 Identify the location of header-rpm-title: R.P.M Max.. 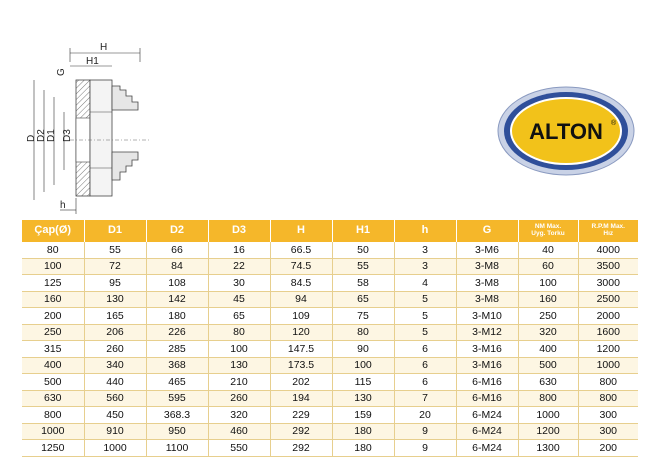
(608, 227).